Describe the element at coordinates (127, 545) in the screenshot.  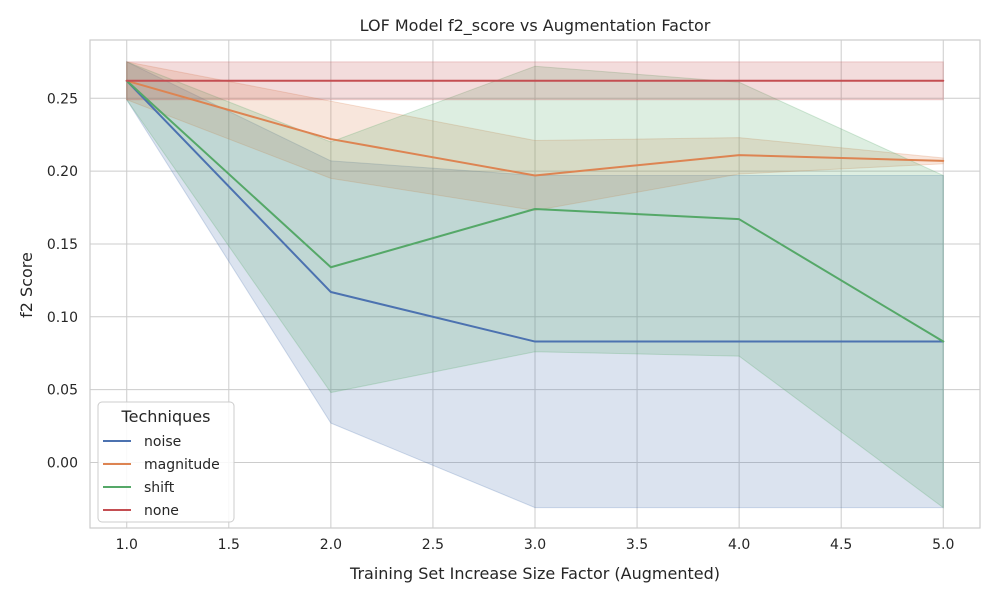
I see `x-tick-label: 1.0` at that location.